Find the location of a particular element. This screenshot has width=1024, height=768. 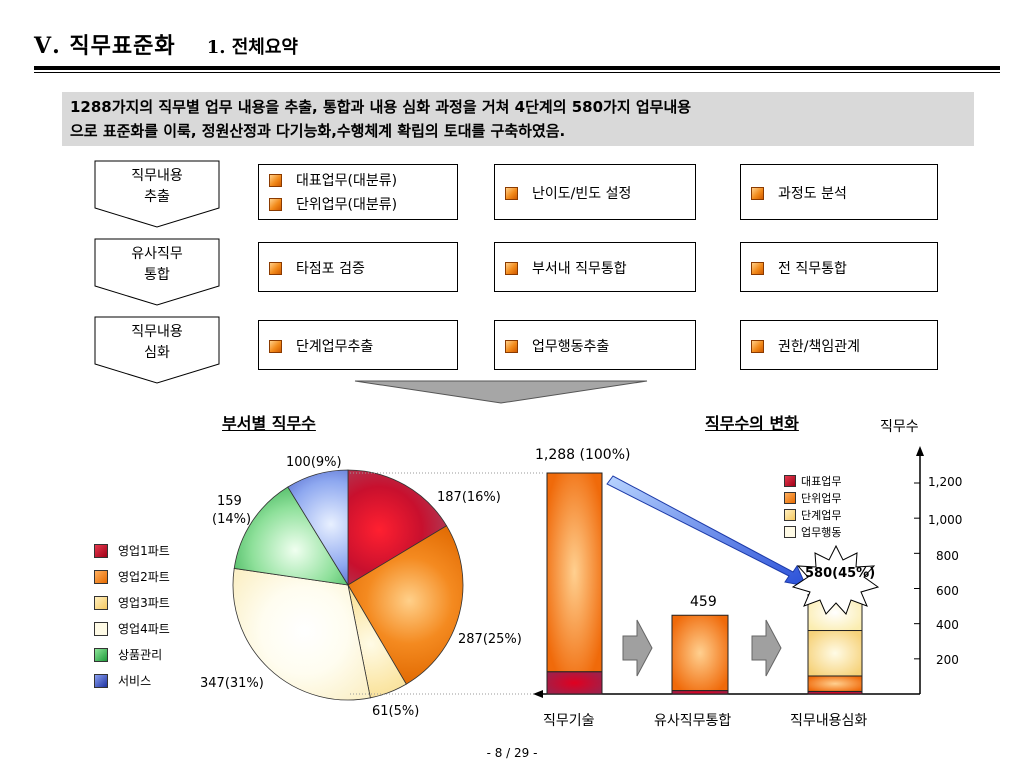

y-tick-label: 200 is located at coordinates (947, 660).